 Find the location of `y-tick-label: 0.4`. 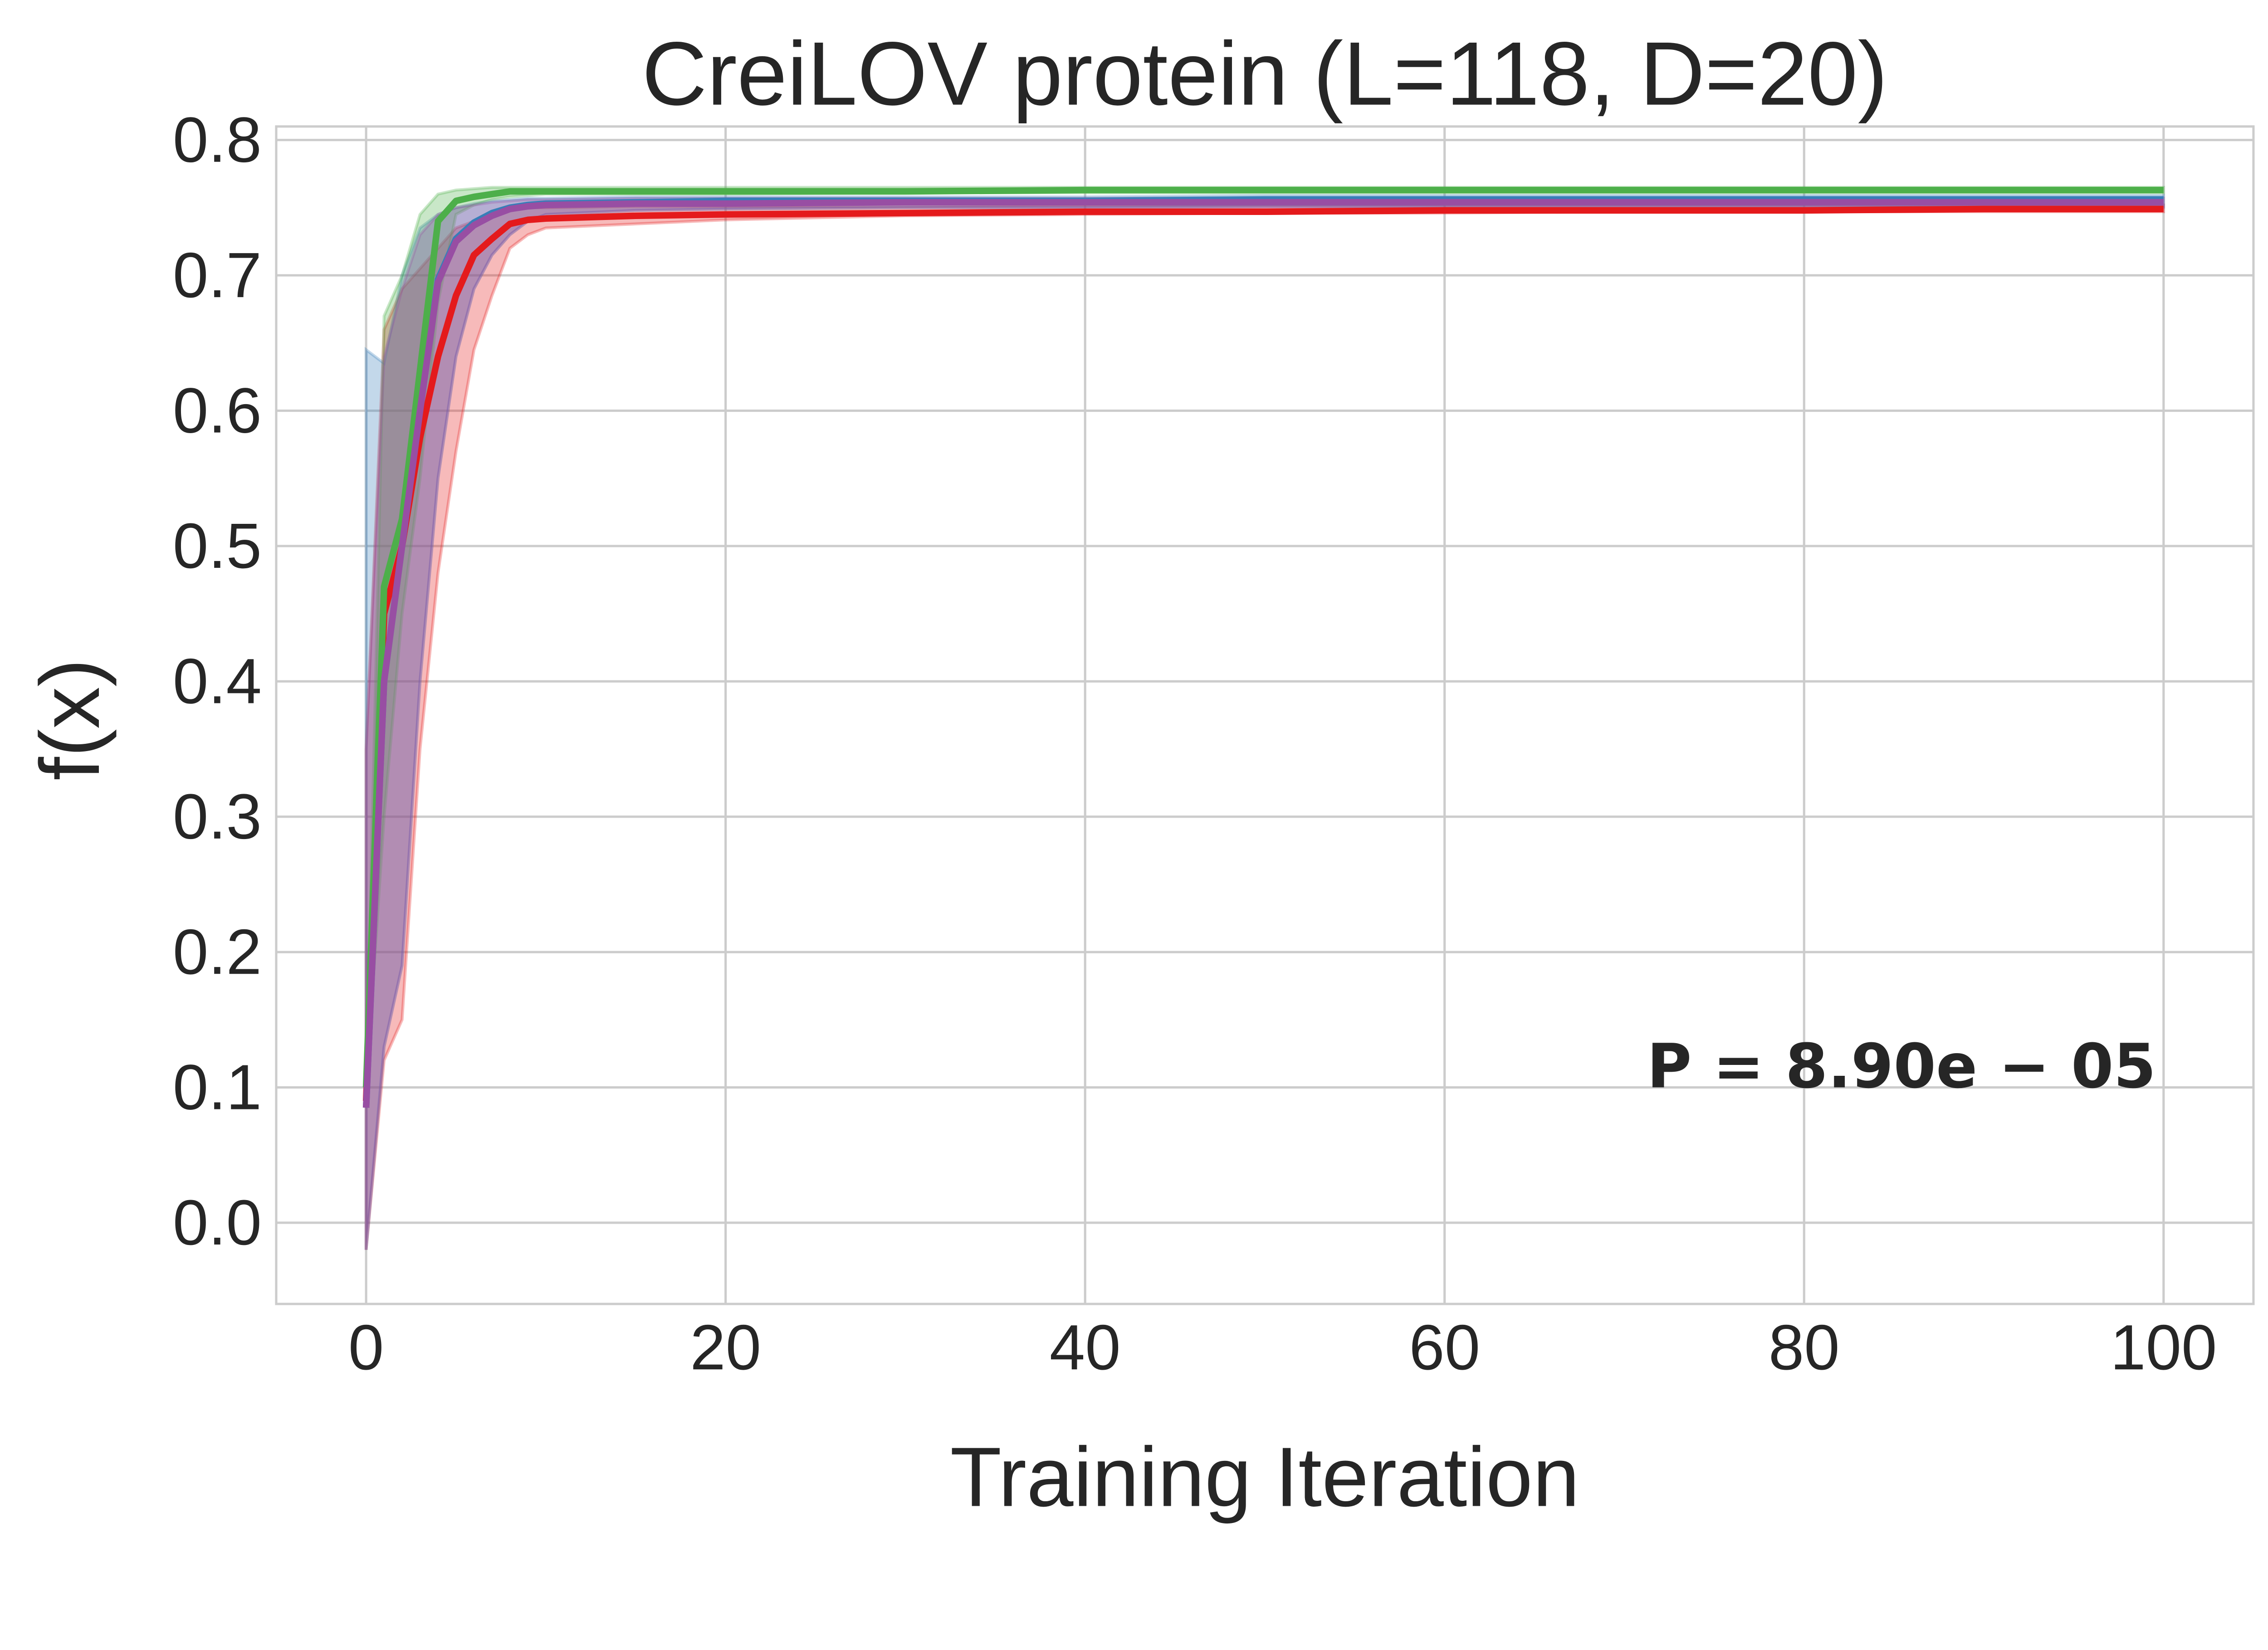

y-tick-label: 0.4 is located at coordinates (218, 681).